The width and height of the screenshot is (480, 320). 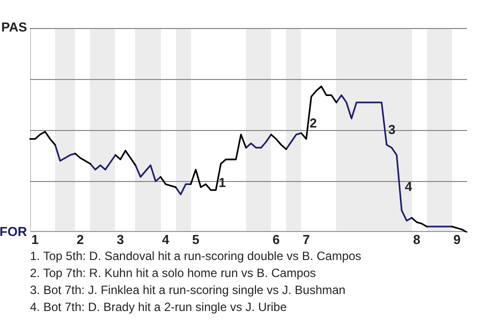 I want to click on text: 3. Bot 7th: J. Finklea hit a run-scoring single vs J. Bushman, so click(x=188, y=290).